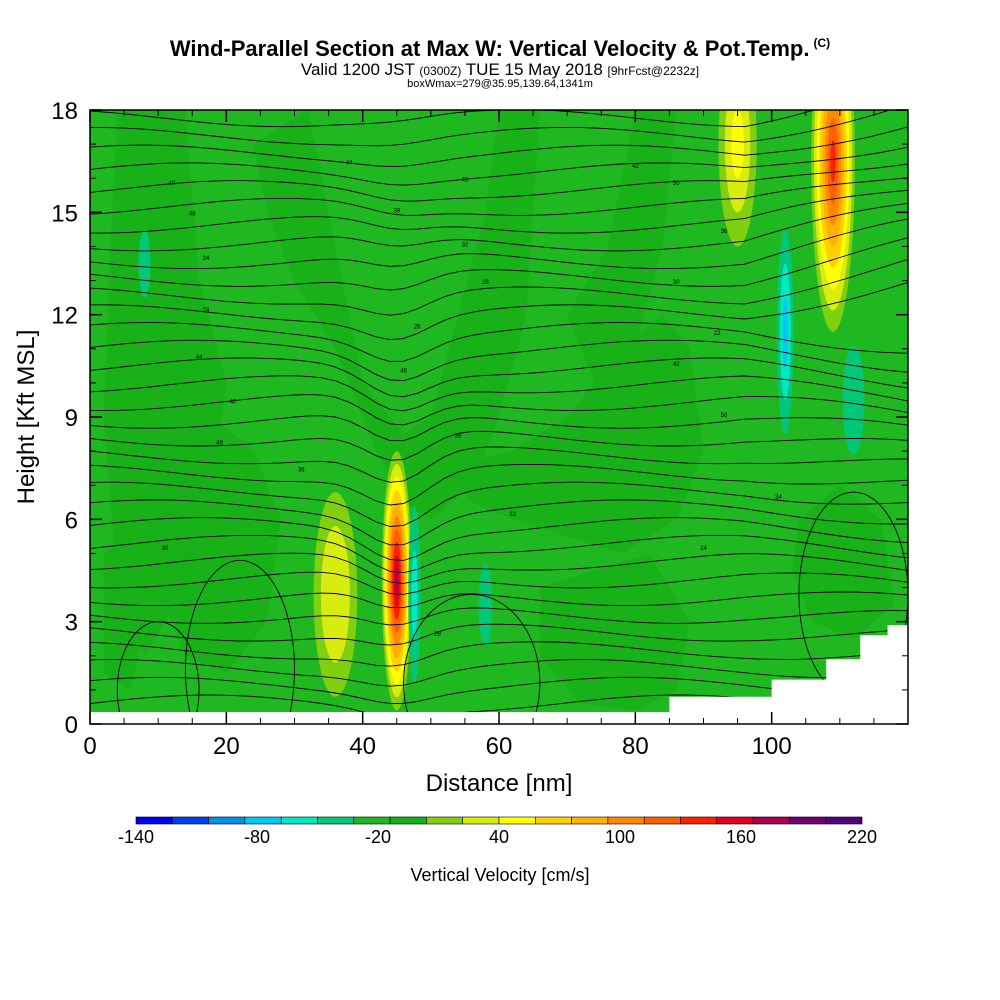 The image size is (1000, 1000). What do you see at coordinates (71, 520) in the screenshot?
I see `y-tick-label: 6` at bounding box center [71, 520].